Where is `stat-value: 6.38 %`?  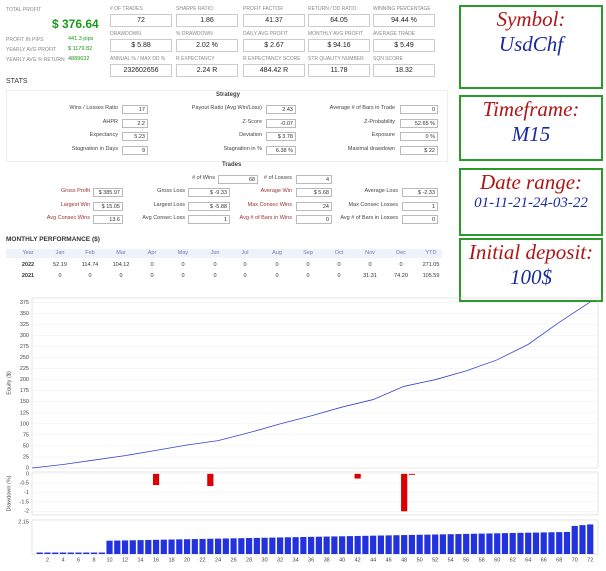
stat-value: 6.38 % is located at coordinates (281, 150).